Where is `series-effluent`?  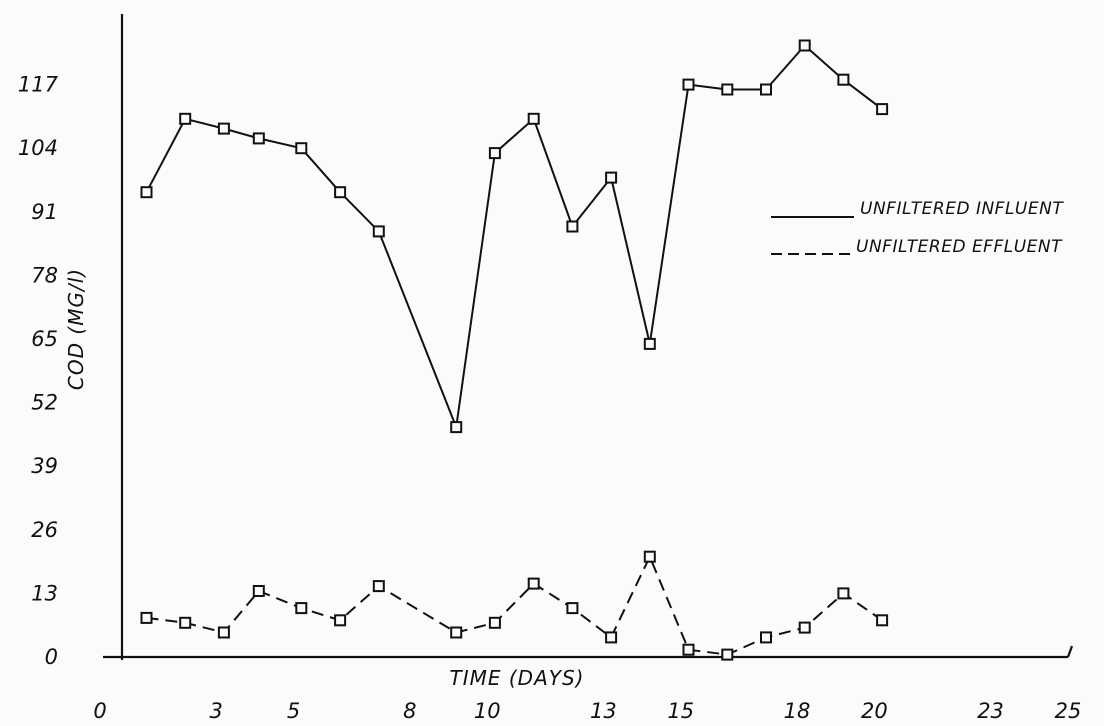
series-effluent is located at coordinates (514, 605).